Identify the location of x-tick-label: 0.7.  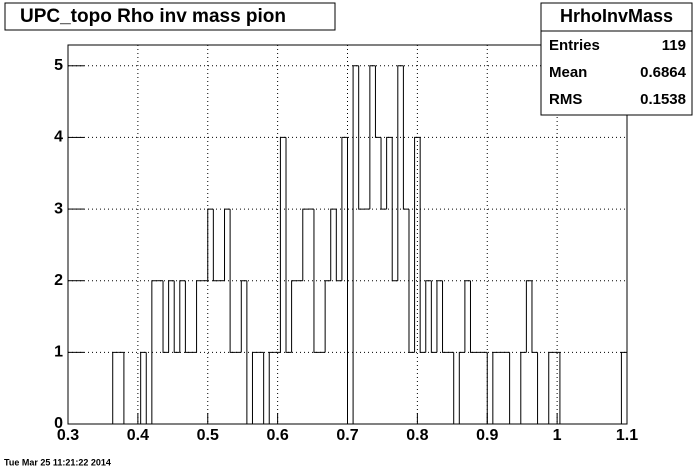
(347, 435).